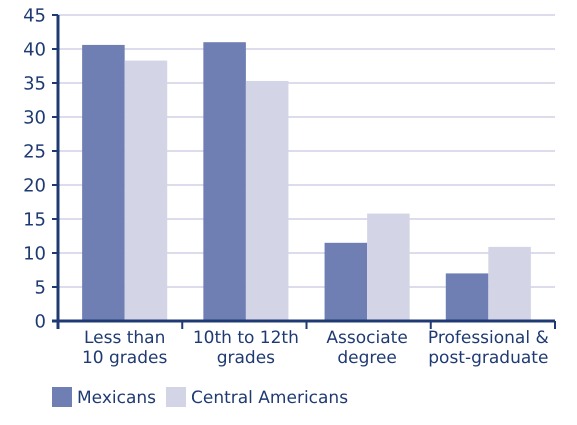 The image size is (577, 425). Describe the element at coordinates (34, 83) in the screenshot. I see `y-tick-label: 35` at that location.